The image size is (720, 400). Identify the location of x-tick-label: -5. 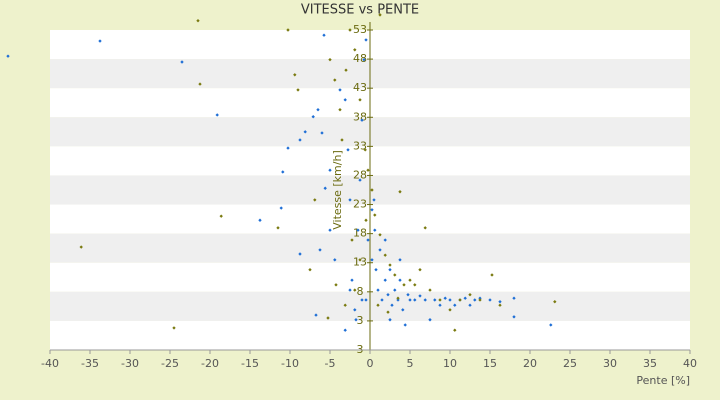
(330, 363).